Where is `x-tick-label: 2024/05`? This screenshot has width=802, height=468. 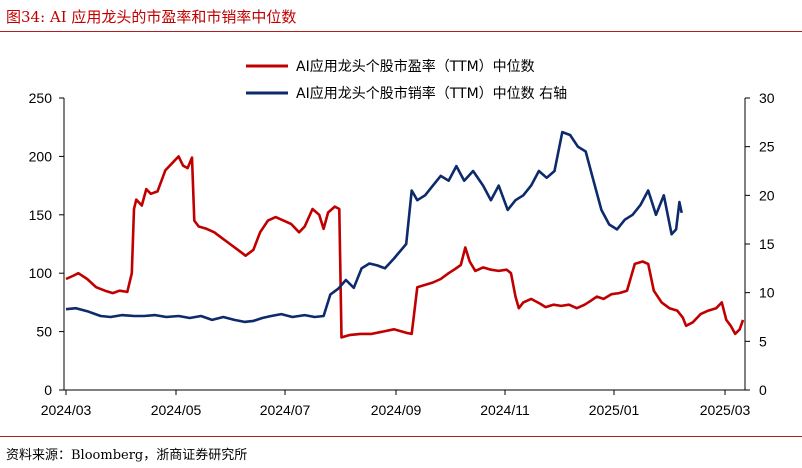
x-tick-label: 2024/05 is located at coordinates (176, 410).